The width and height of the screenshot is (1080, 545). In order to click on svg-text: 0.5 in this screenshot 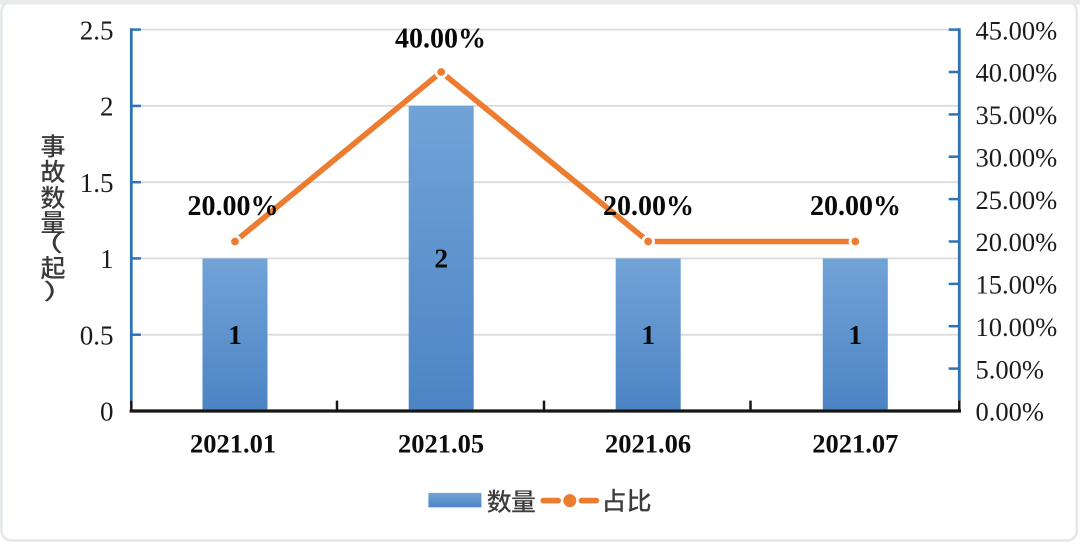, I will do `click(97, 335)`.